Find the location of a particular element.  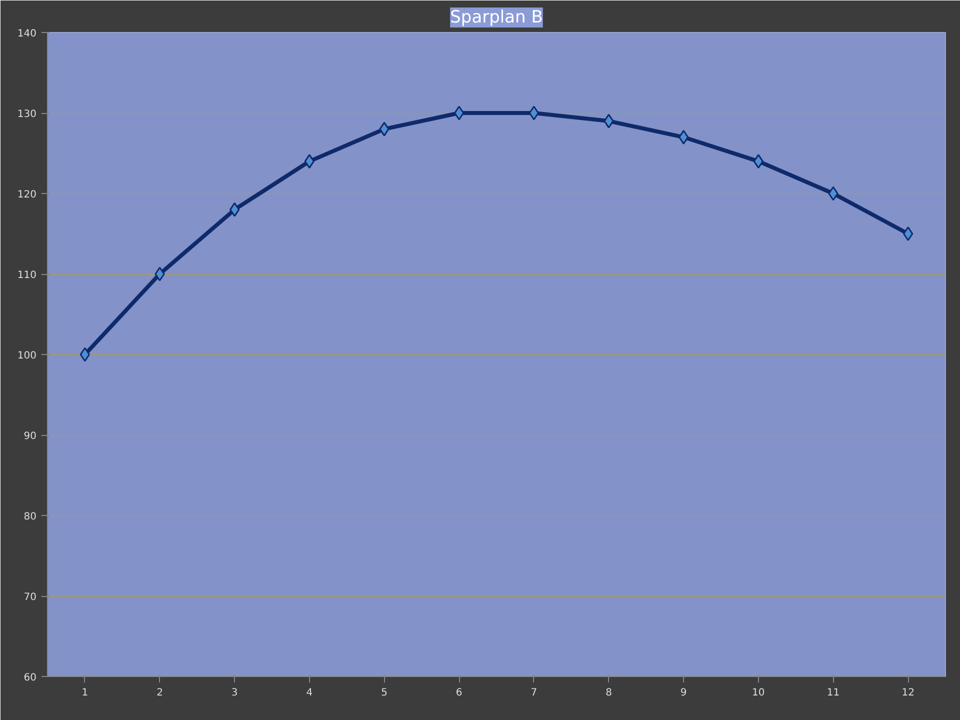

y-tick-label: 80 is located at coordinates (30, 517).